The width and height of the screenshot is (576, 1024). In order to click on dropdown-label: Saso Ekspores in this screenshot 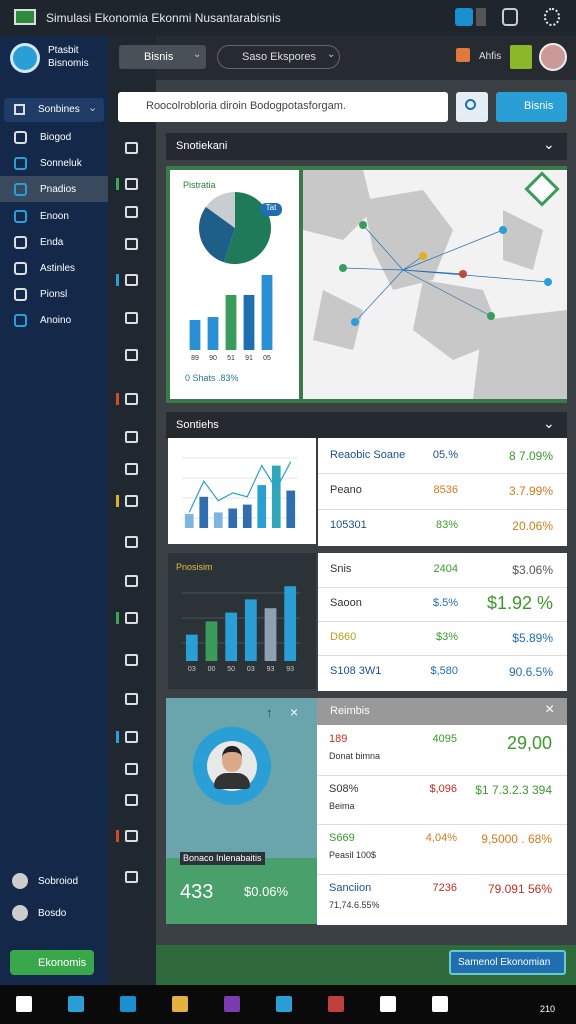, I will do `click(279, 57)`.